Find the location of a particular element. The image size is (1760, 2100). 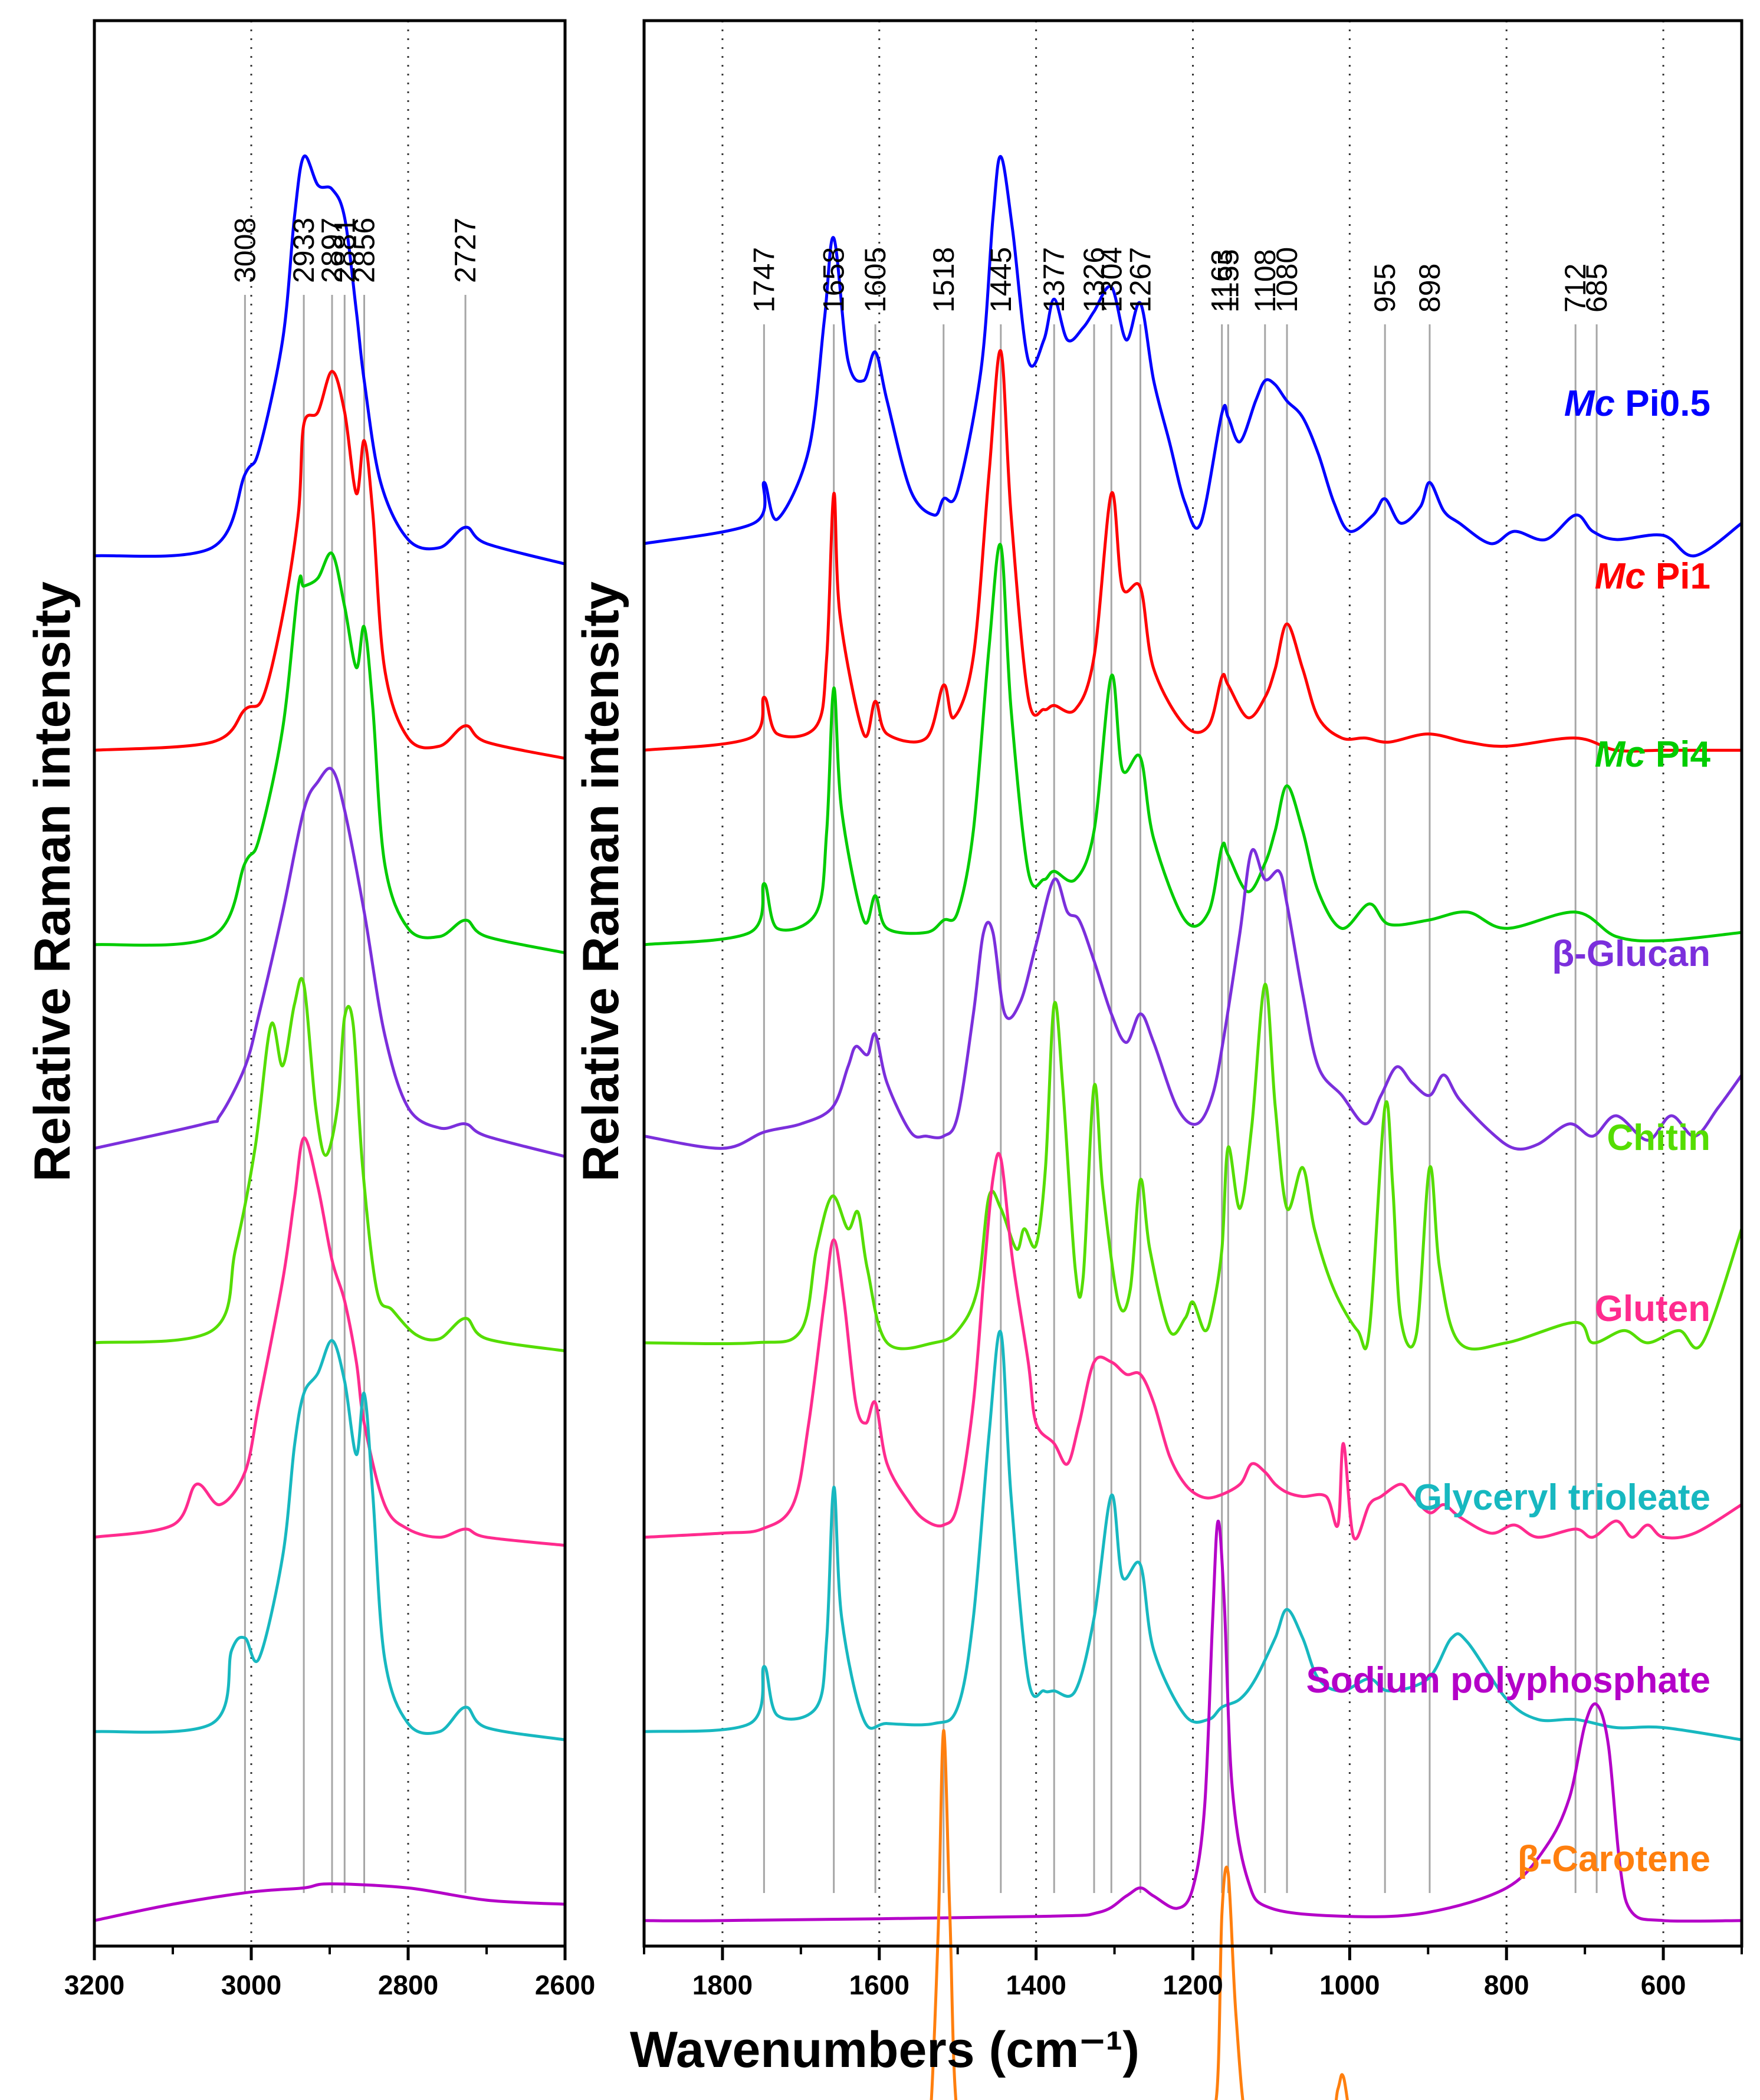

x-axis-title: Wavenumbers (cm⁻¹) is located at coordinates (885, 2050).